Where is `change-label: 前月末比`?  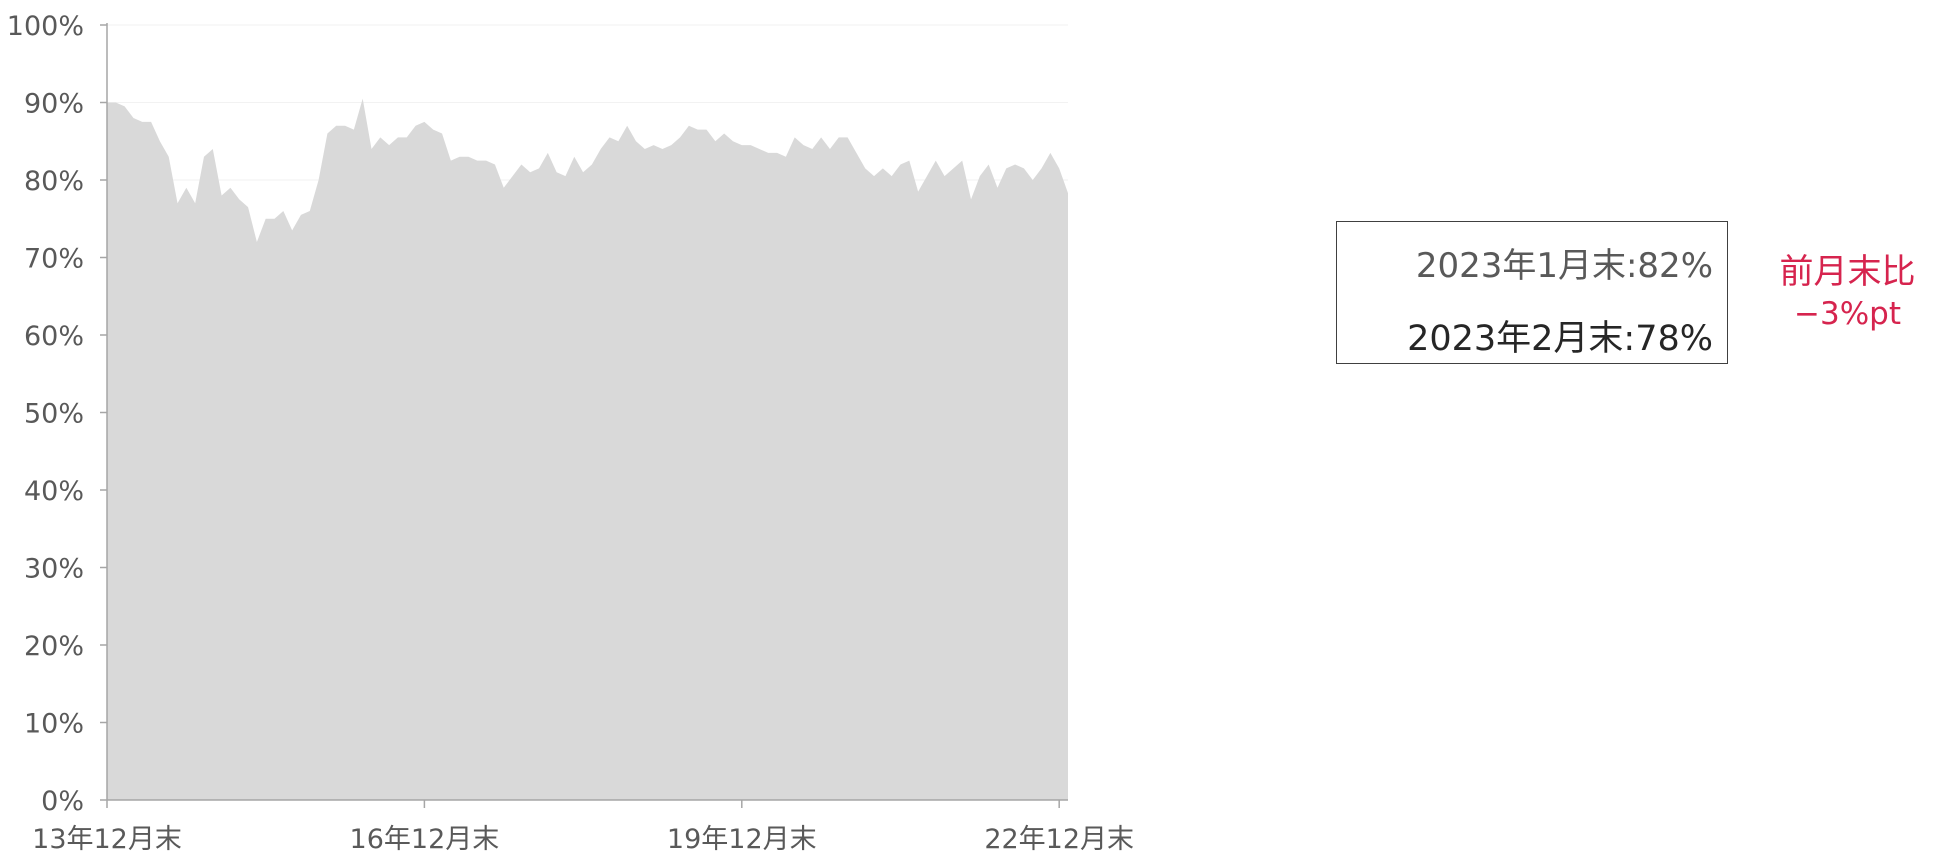
change-label: 前月末比 is located at coordinates (1847, 272).